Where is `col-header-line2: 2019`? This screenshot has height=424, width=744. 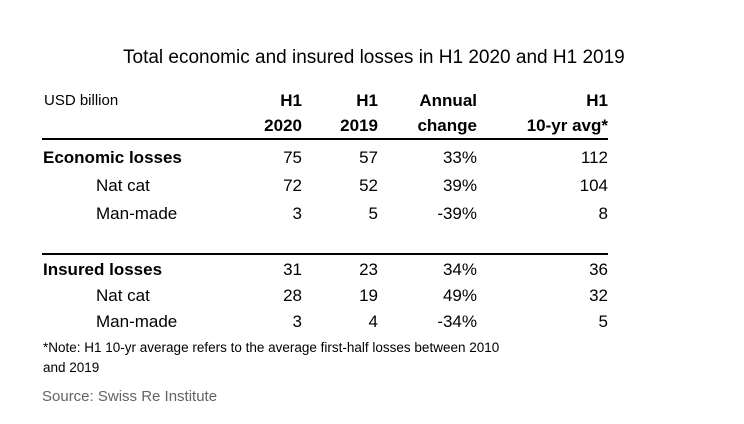
col-header-line2: 2019 is located at coordinates (359, 125).